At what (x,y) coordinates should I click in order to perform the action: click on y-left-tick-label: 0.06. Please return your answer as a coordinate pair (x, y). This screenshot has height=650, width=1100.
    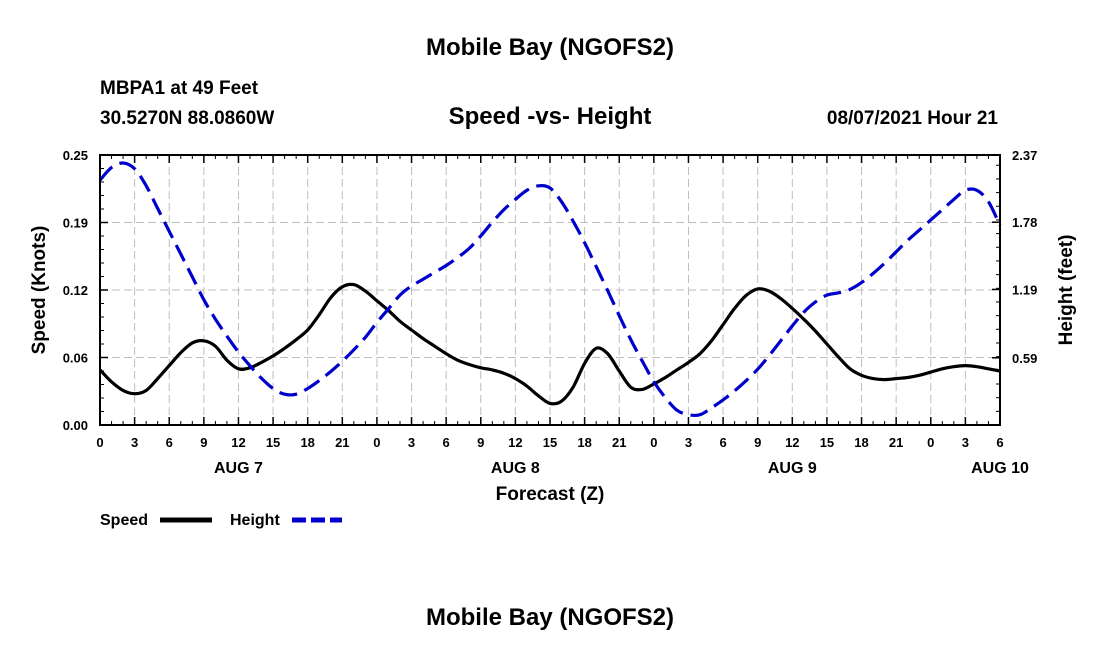
    Looking at the image, I should click on (75, 358).